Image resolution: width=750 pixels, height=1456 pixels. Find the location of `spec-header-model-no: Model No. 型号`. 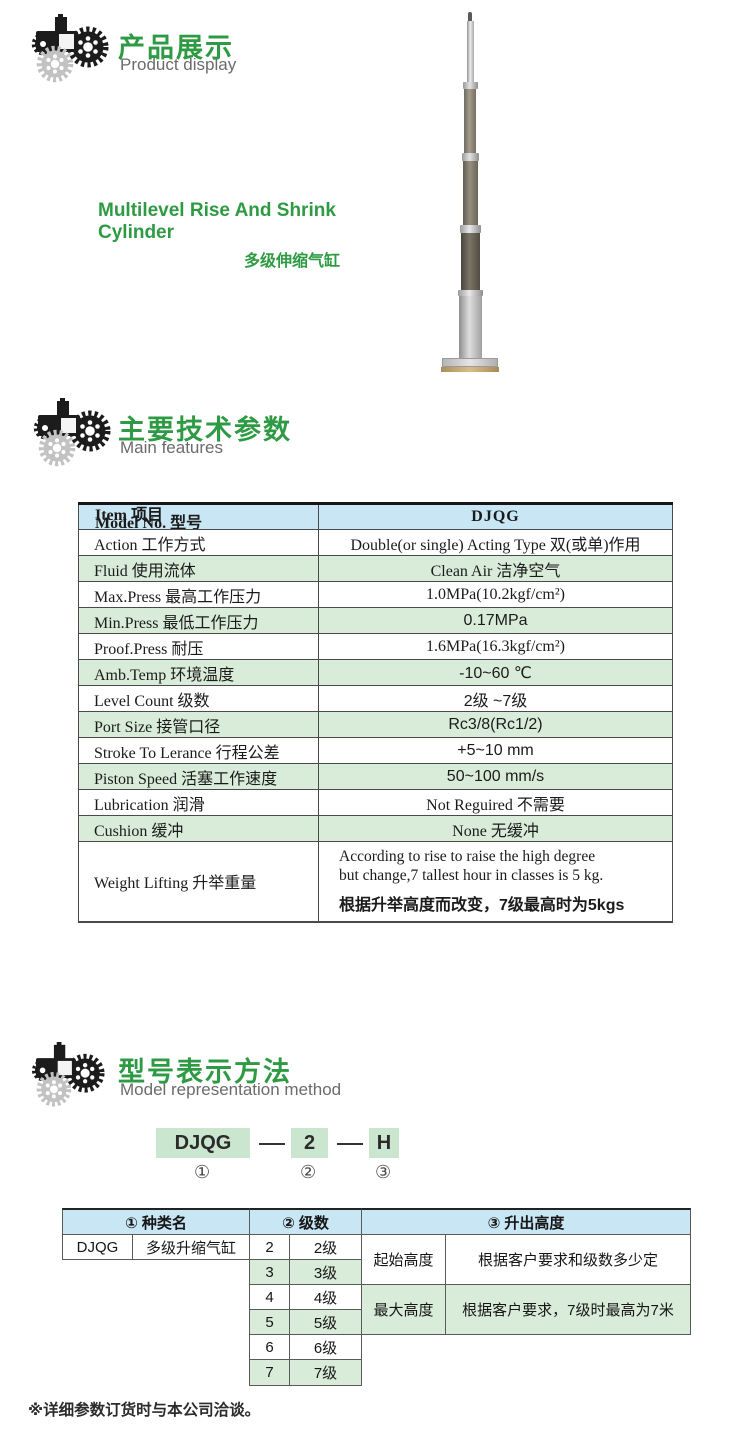

spec-header-model-no: Model No. 型号 is located at coordinates (149, 522).